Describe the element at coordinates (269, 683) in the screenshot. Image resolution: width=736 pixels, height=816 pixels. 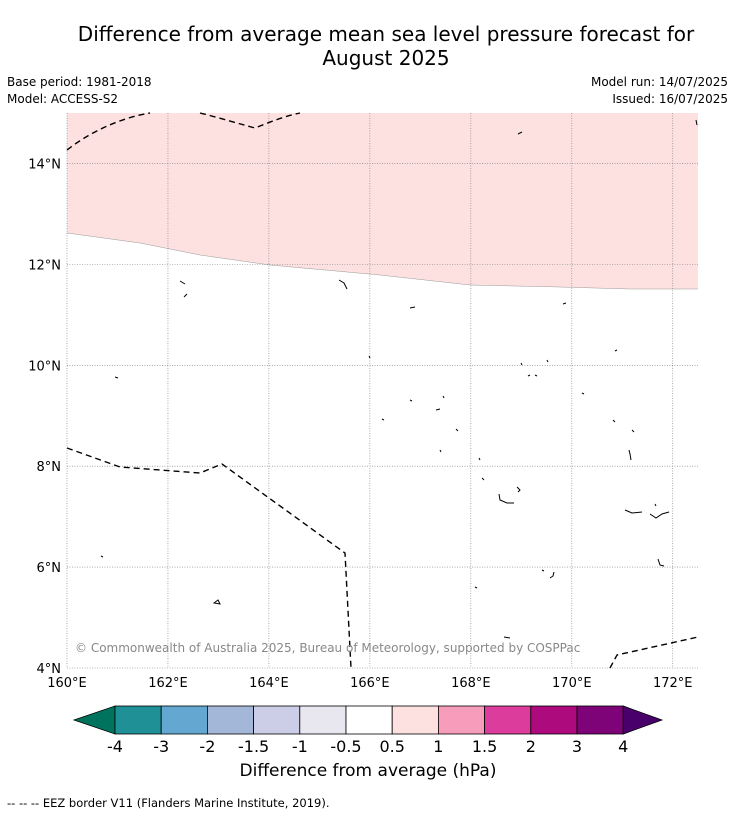
I see `lon-tick-label: 164°E` at that location.